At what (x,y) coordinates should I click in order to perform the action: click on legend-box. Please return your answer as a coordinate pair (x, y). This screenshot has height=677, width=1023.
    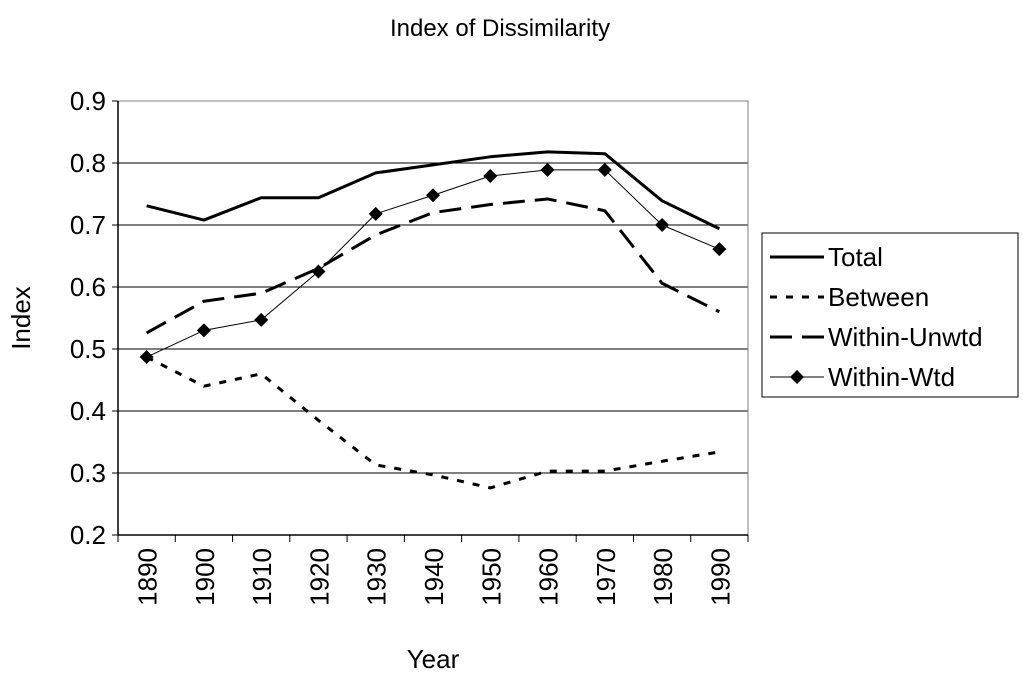
    Looking at the image, I should click on (890, 315).